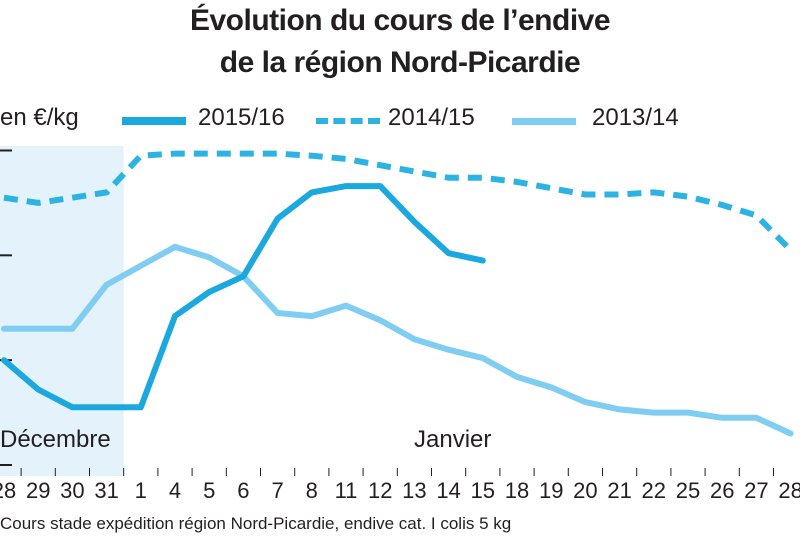  Describe the element at coordinates (483, 490) in the screenshot. I see `x-tick-label: 15` at that location.